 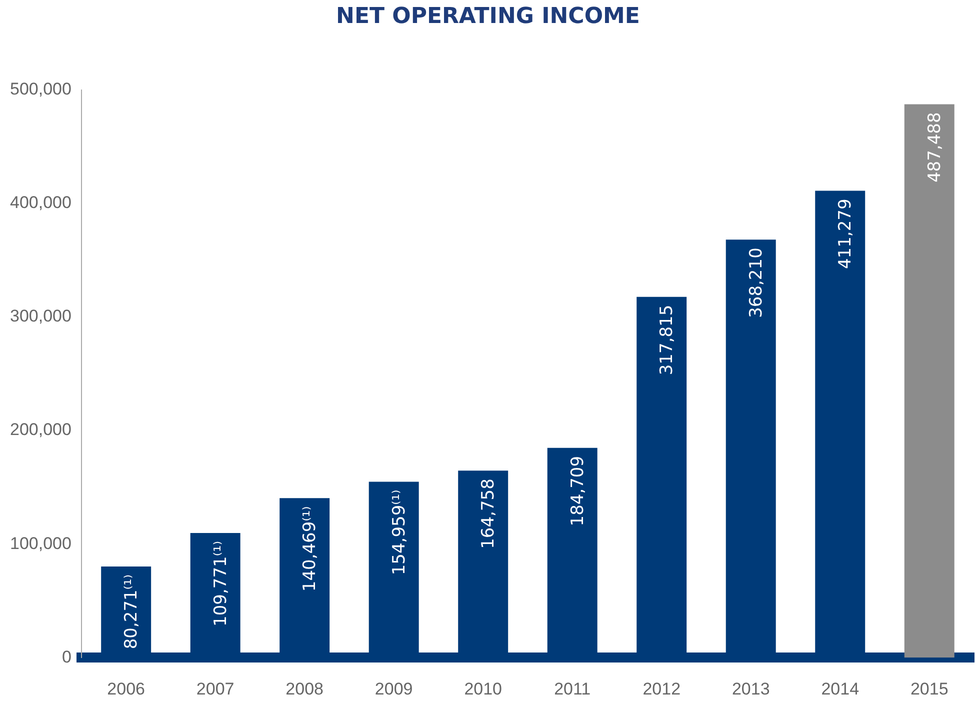 I want to click on data-label: 317,815, so click(x=667, y=340).